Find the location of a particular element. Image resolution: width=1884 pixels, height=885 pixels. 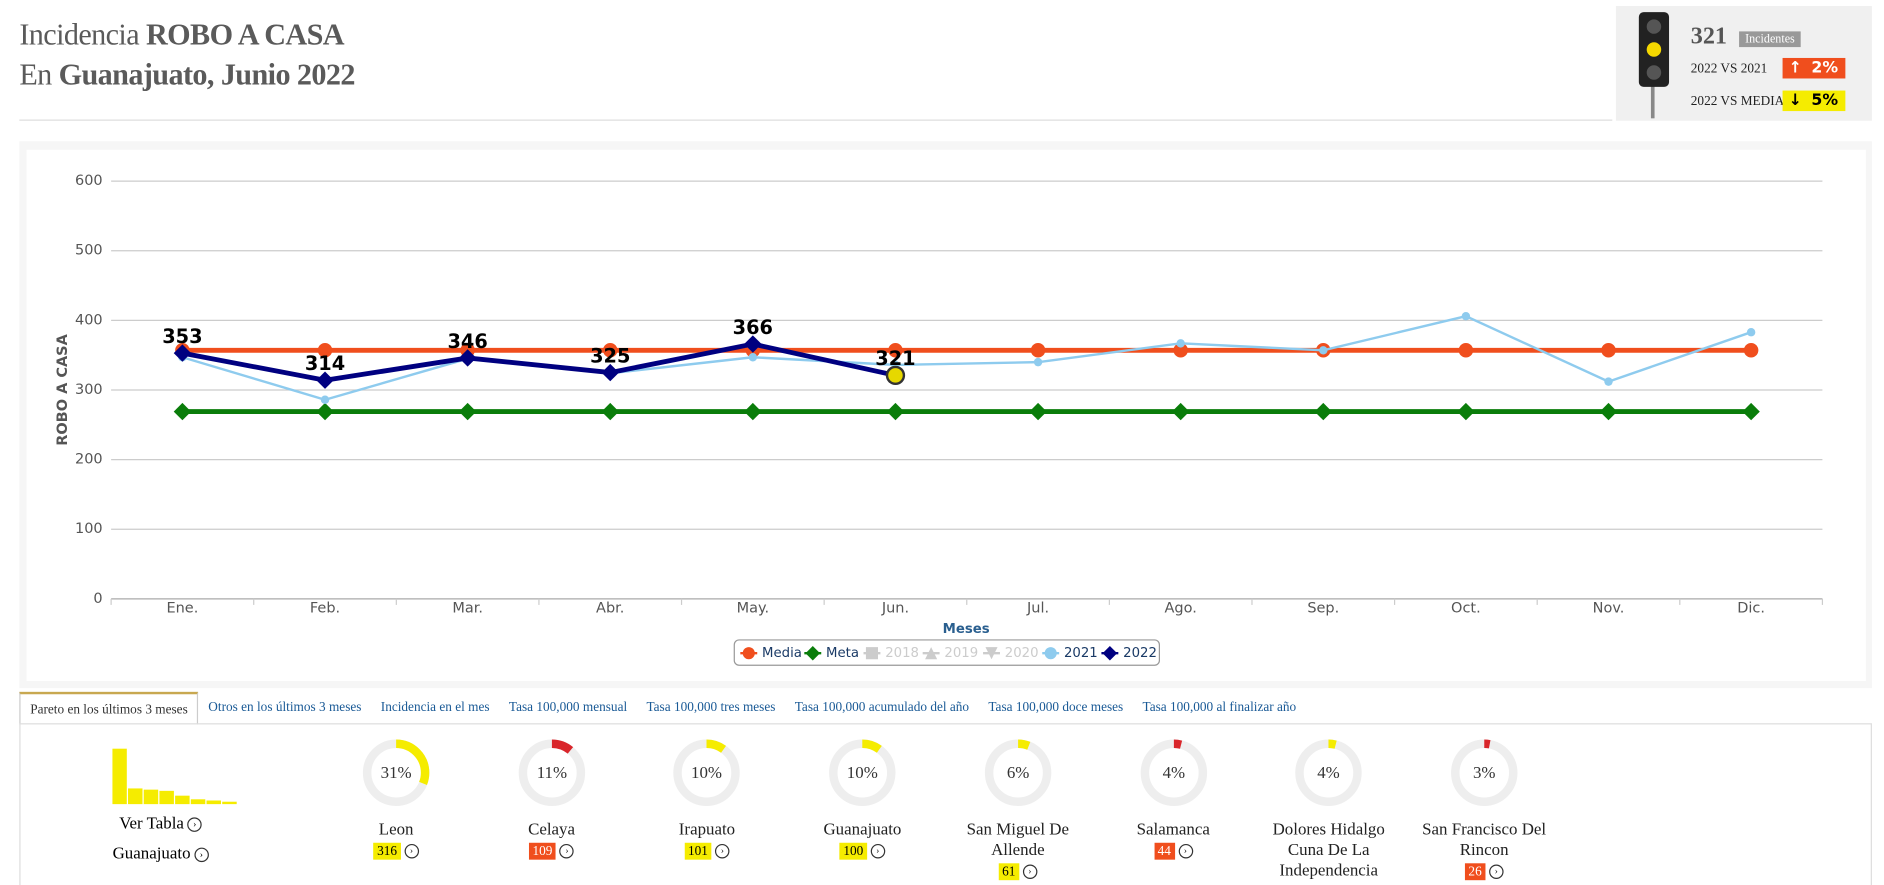

donut-label: 3% is located at coordinates (1484, 772).